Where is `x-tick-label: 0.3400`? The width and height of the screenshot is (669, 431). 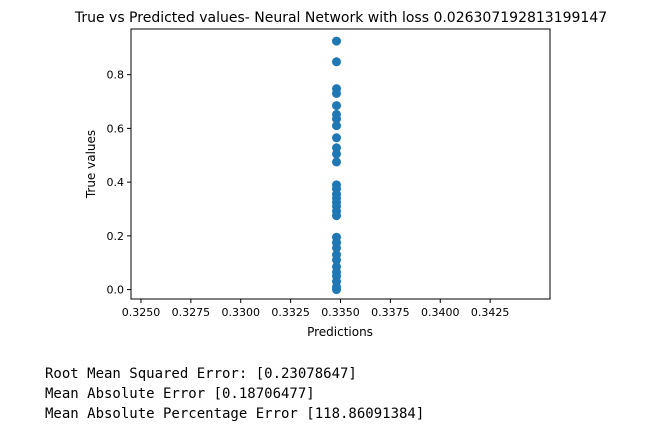 x-tick-label: 0.3400 is located at coordinates (440, 312).